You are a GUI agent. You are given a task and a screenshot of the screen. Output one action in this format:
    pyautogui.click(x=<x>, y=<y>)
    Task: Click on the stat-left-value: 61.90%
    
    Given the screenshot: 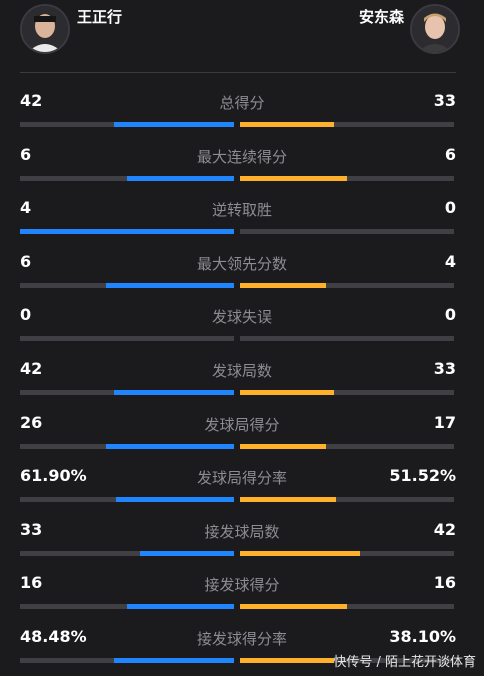 What is the action you would take?
    pyautogui.click(x=53, y=476)
    